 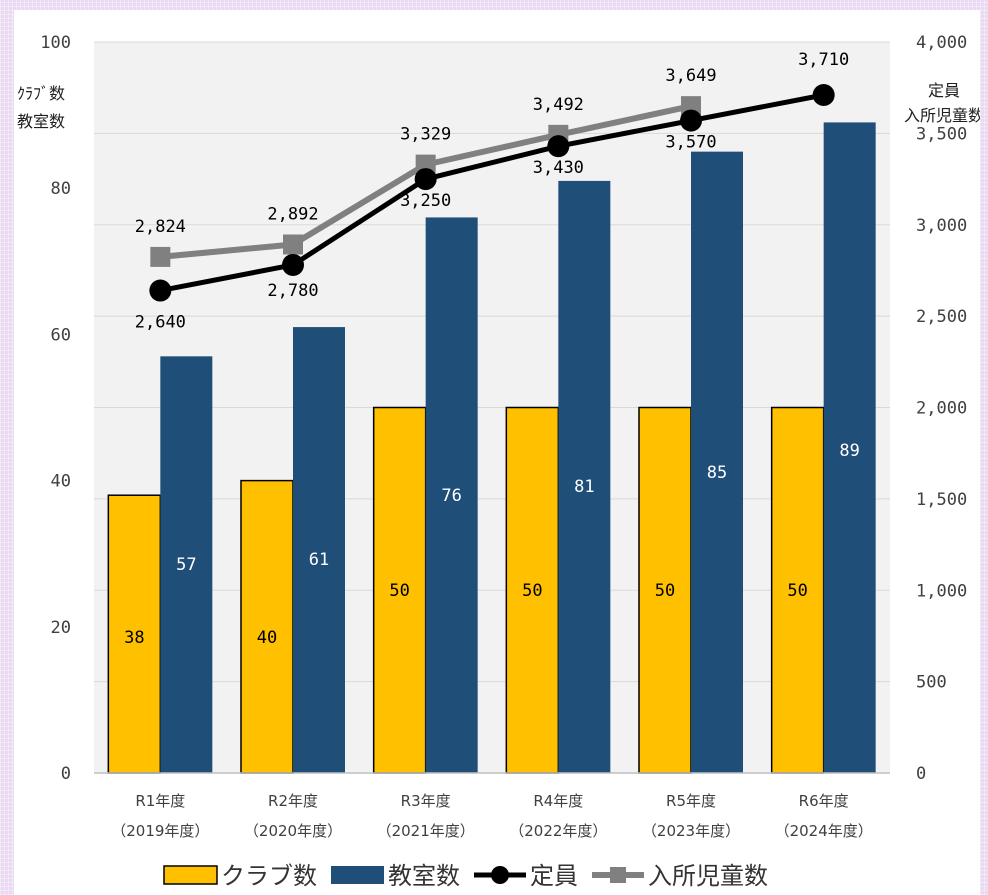 What do you see at coordinates (134, 638) in the screenshot?
I see `bar-label-club: 38` at bounding box center [134, 638].